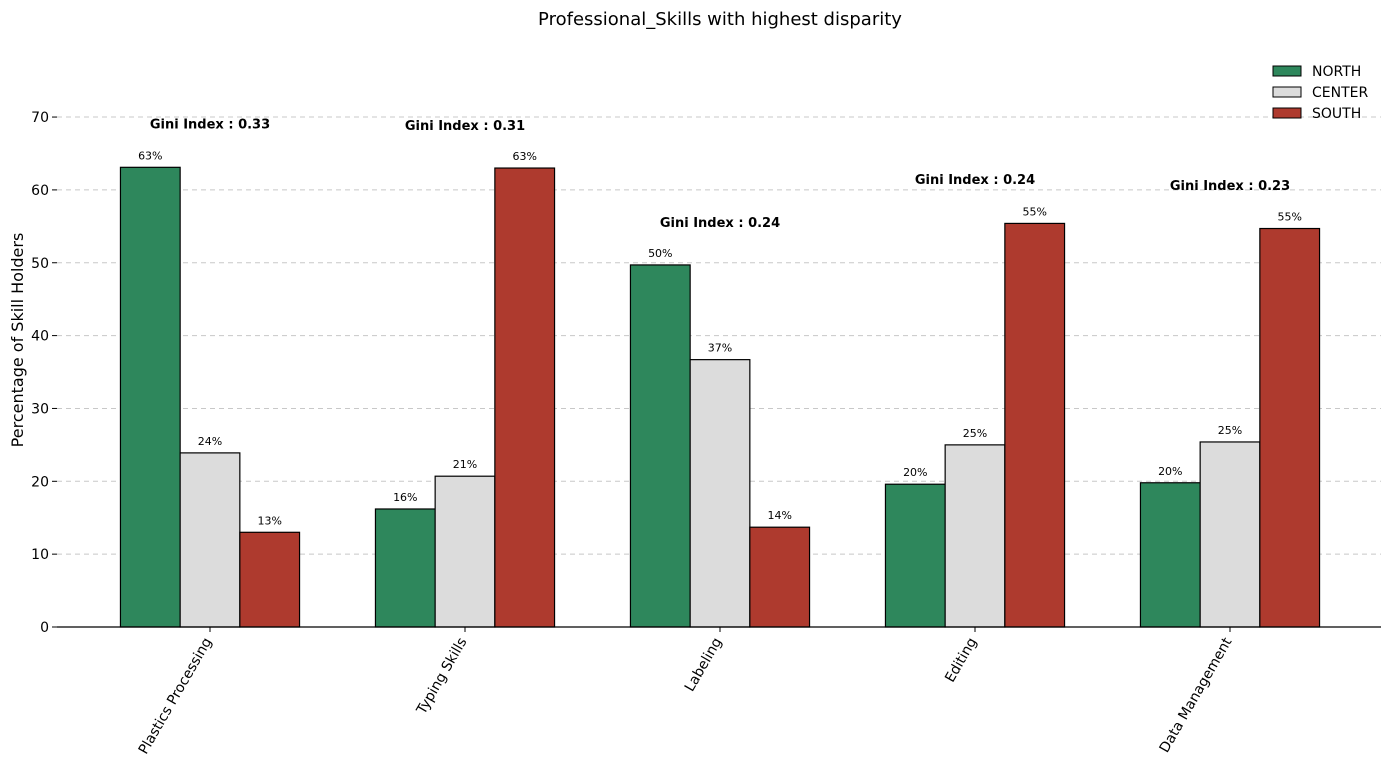  I want to click on bar-value-label: 24%, so click(210, 441).